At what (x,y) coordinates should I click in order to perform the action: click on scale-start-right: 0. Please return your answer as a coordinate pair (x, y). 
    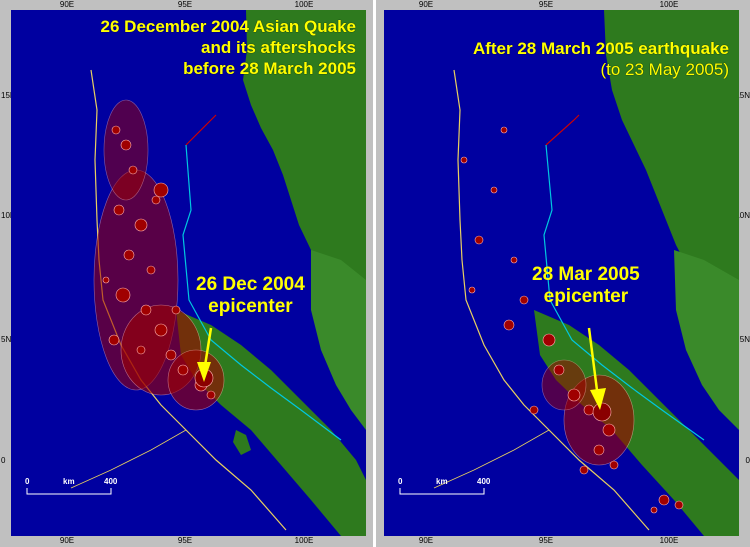
    Looking at the image, I should click on (400, 481).